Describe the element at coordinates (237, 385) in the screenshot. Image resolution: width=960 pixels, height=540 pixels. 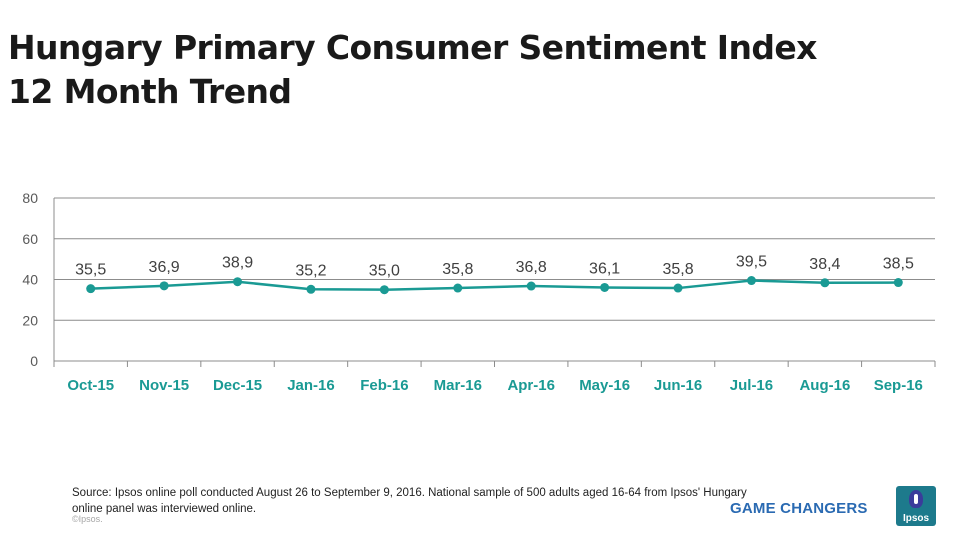
I see `x-tick-label: Dec-15` at that location.